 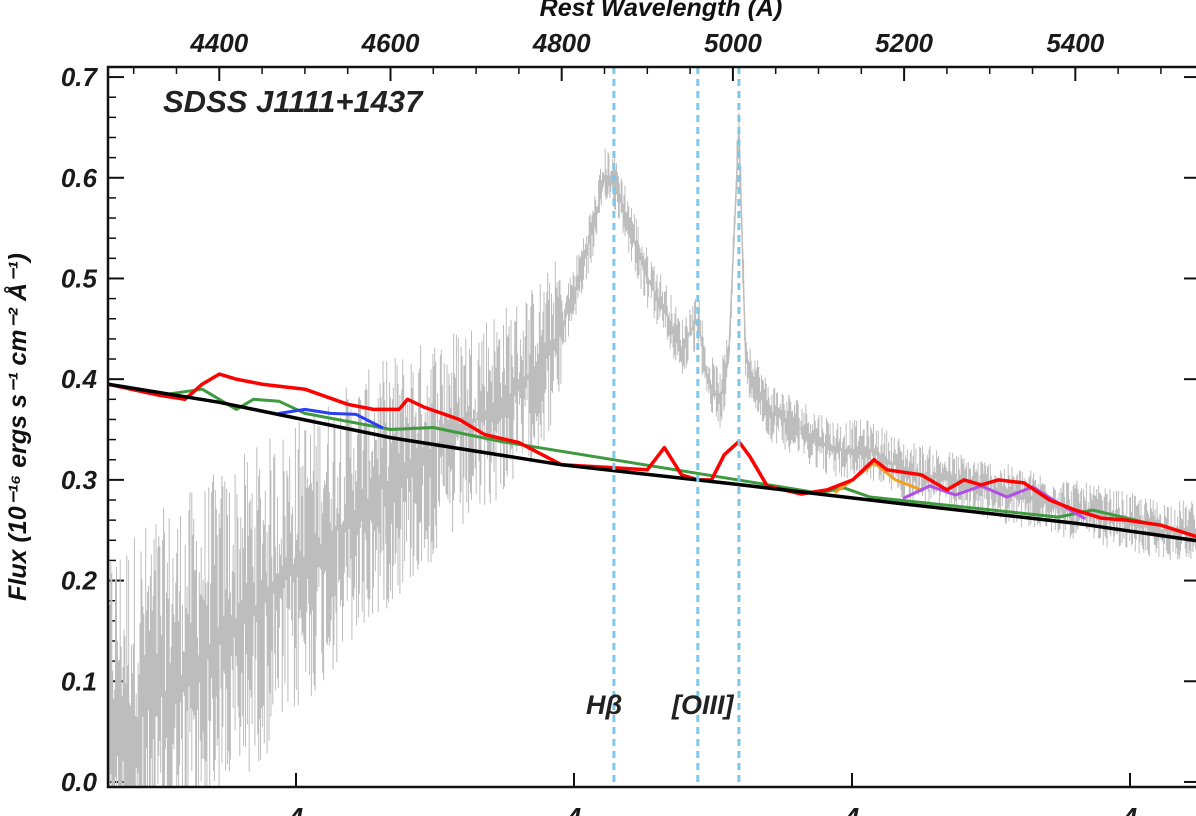 What do you see at coordinates (79, 178) in the screenshot?
I see `y-tick-label: 0.6` at bounding box center [79, 178].